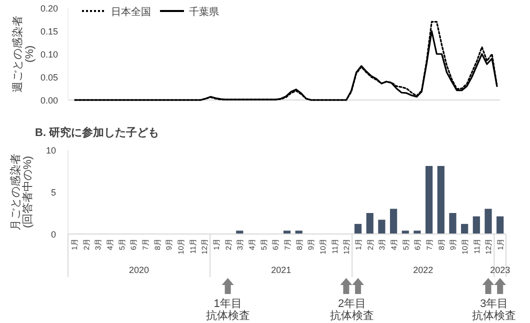 This screenshot has height=323, width=530. Describe the element at coordinates (352, 304) in the screenshot. I see `text: 2年目` at that location.